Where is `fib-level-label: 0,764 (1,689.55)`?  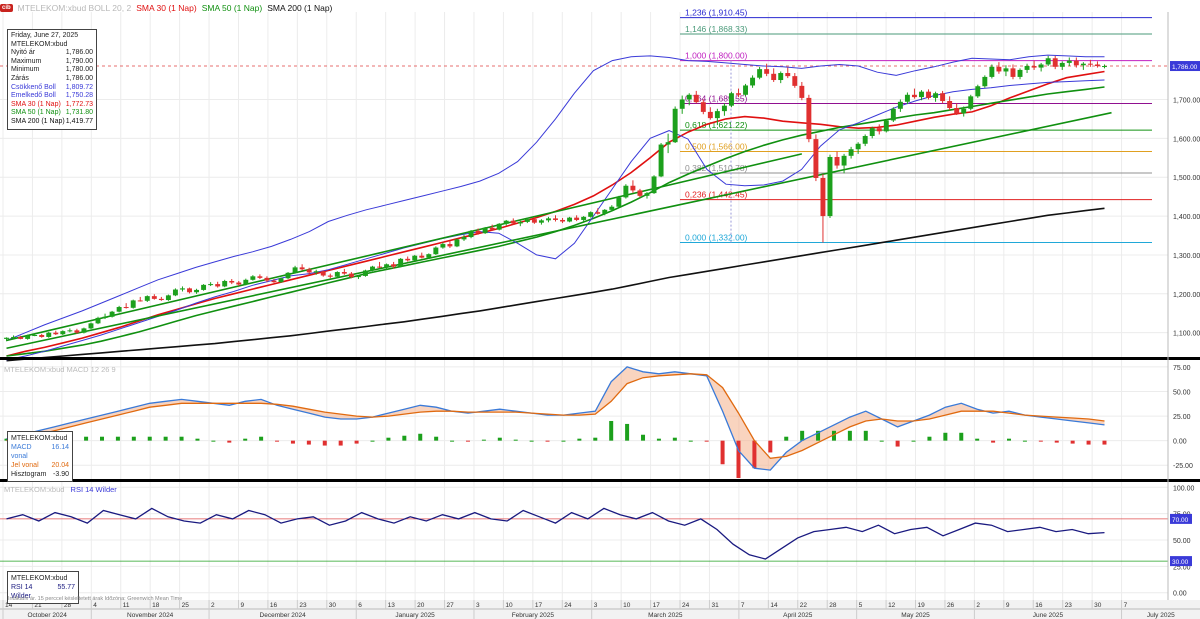
fib-level-label: 0,764 (1,689.55) is located at coordinates (716, 99).